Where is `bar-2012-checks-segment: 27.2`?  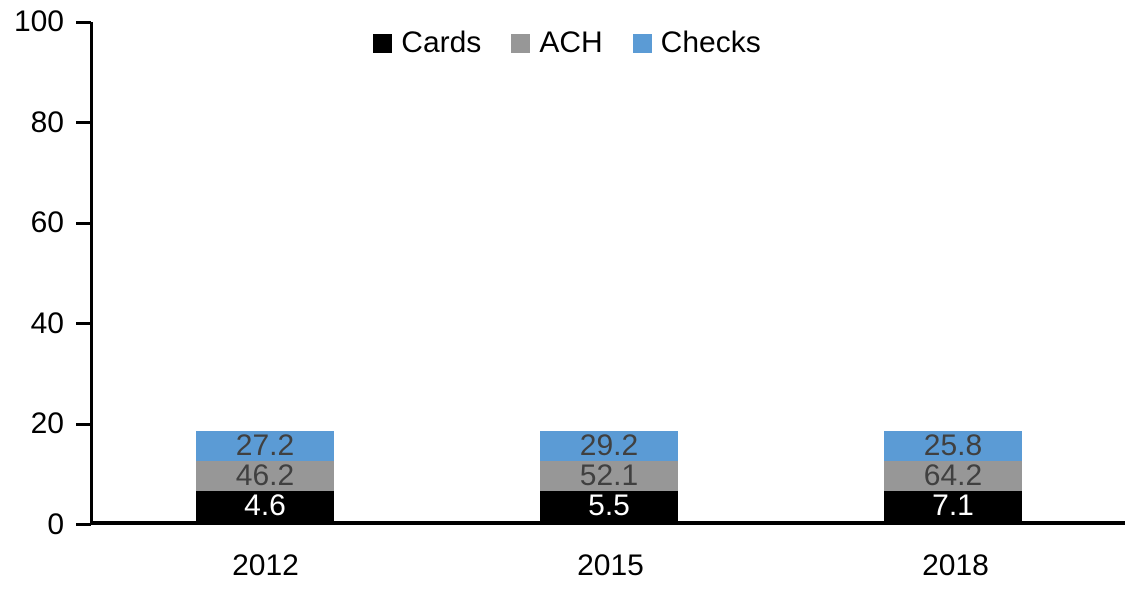 bar-2012-checks-segment: 27.2 is located at coordinates (265, 446).